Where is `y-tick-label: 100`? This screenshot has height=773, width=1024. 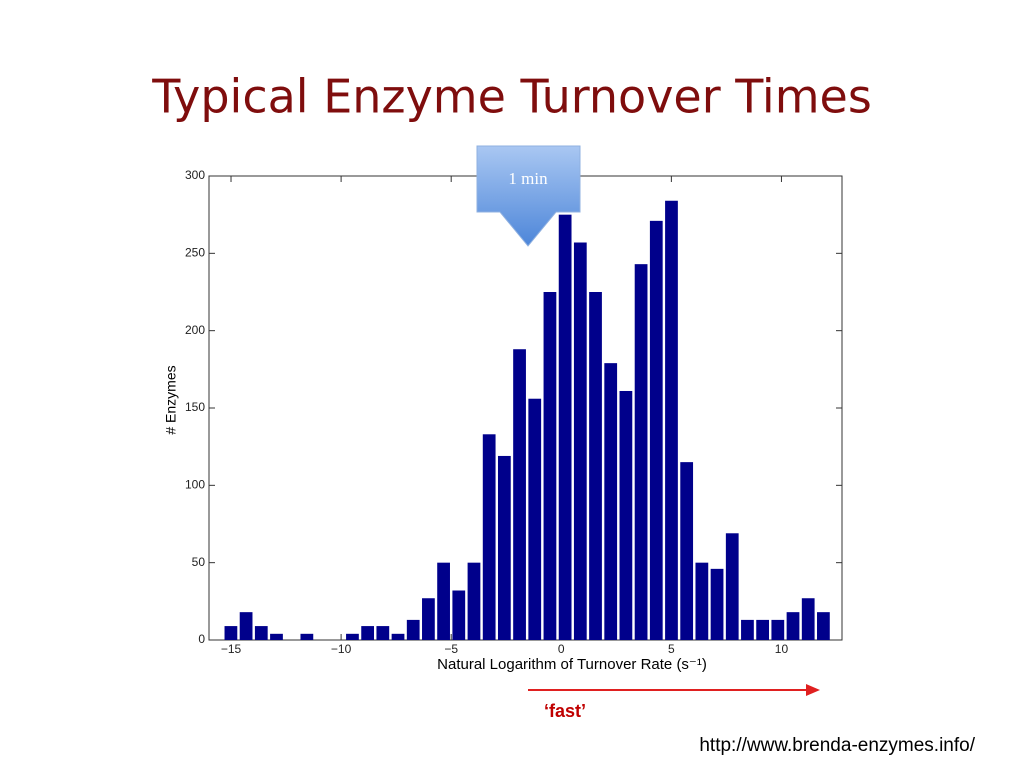
y-tick-label: 100 is located at coordinates (195, 485).